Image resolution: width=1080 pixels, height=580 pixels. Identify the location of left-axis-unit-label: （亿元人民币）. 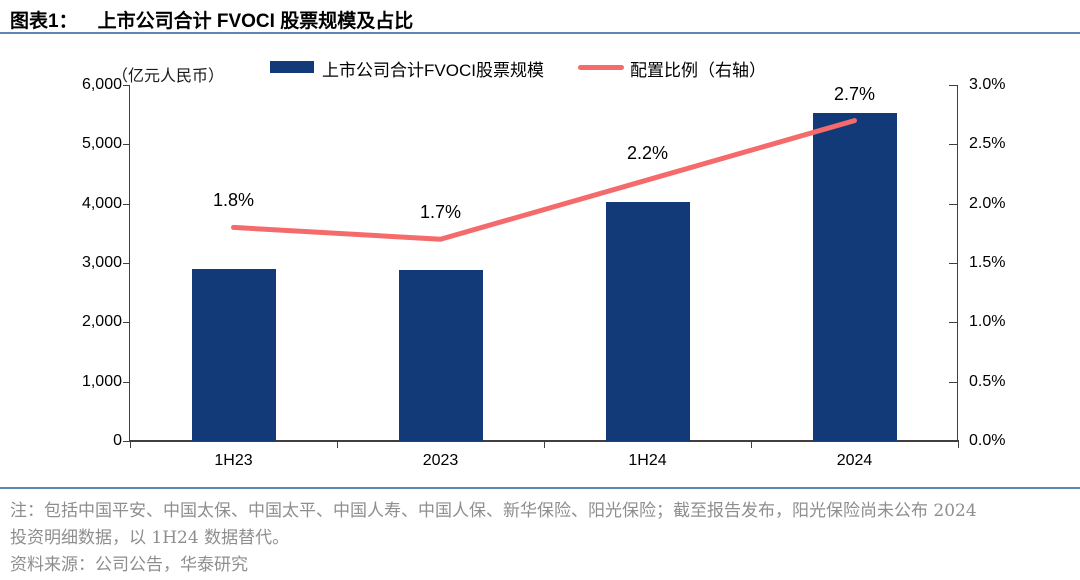
(168, 76).